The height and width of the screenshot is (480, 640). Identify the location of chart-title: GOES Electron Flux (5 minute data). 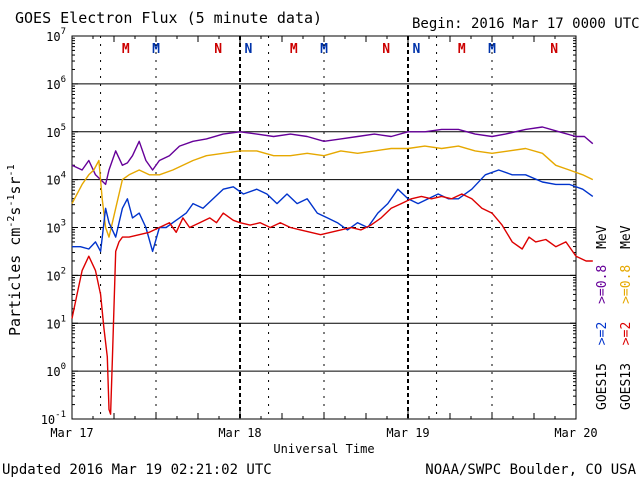
(168, 18).